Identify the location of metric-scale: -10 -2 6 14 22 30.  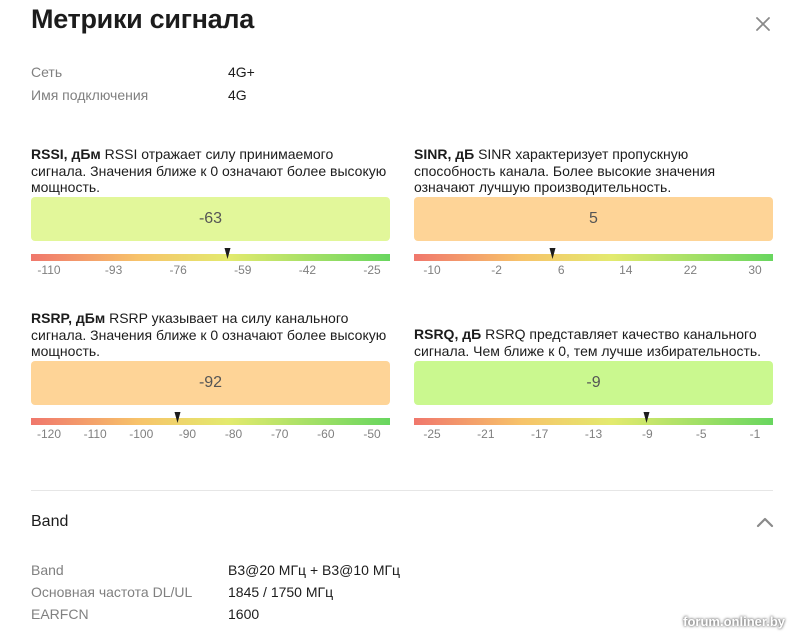
(593, 266).